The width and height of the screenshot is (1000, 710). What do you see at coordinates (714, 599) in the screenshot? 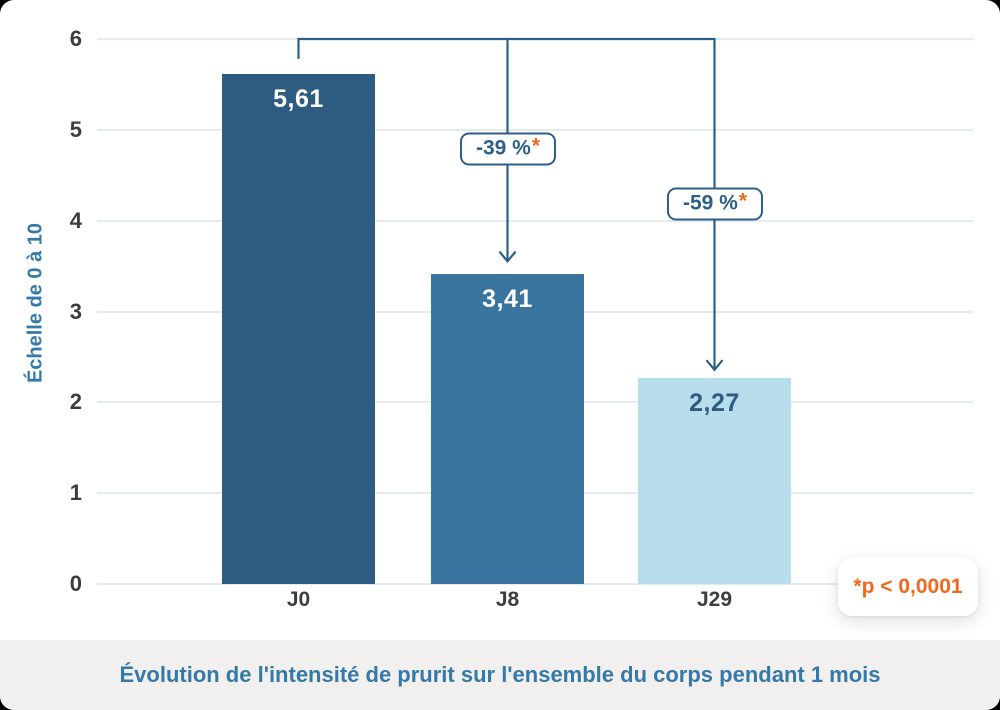
I see `x-tick-j29: J29` at bounding box center [714, 599].